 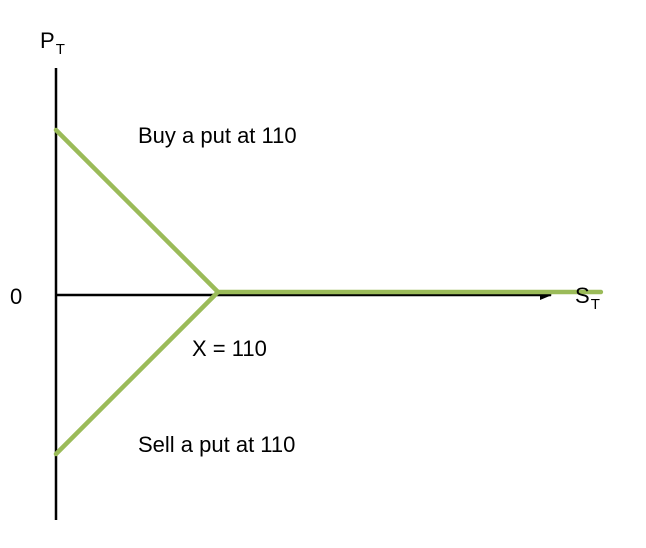 I want to click on x-axis-label-subscript: T, so click(x=595, y=304).